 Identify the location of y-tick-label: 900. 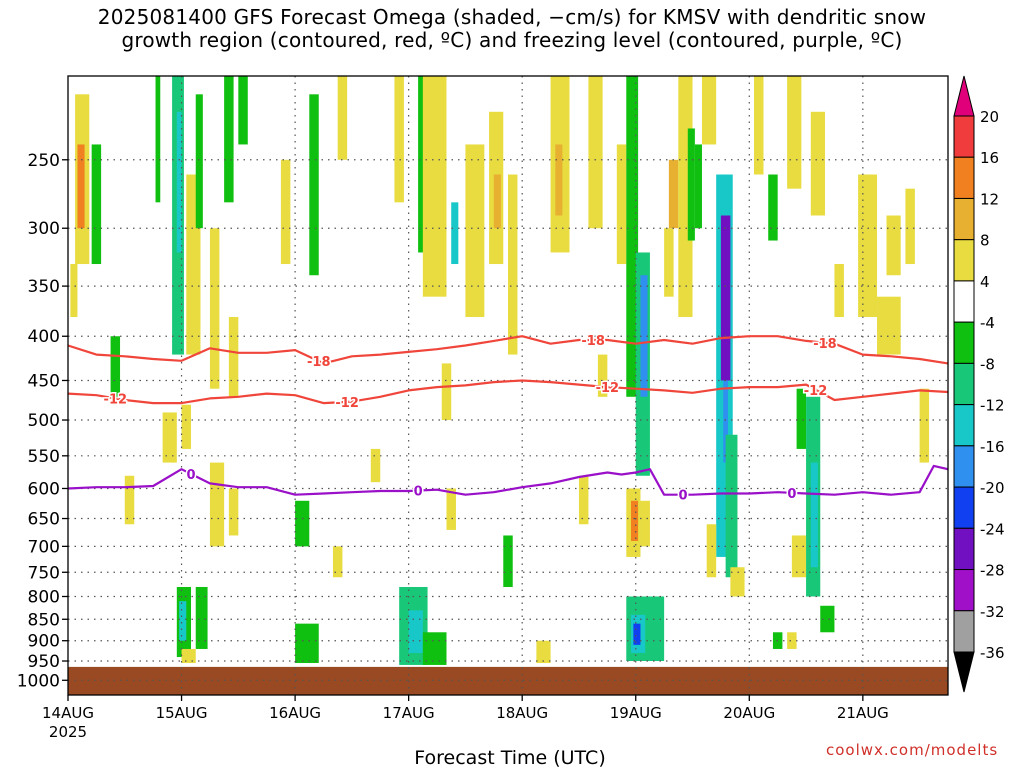
(44, 642).